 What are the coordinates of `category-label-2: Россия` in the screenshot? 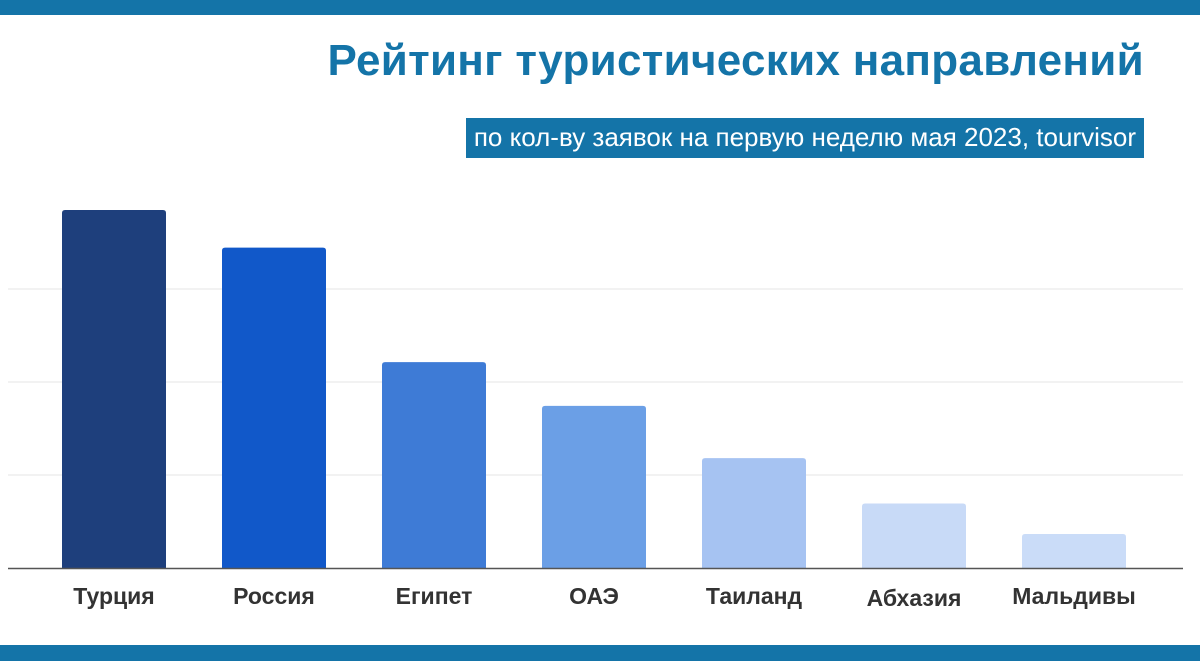 It's located at (274, 596).